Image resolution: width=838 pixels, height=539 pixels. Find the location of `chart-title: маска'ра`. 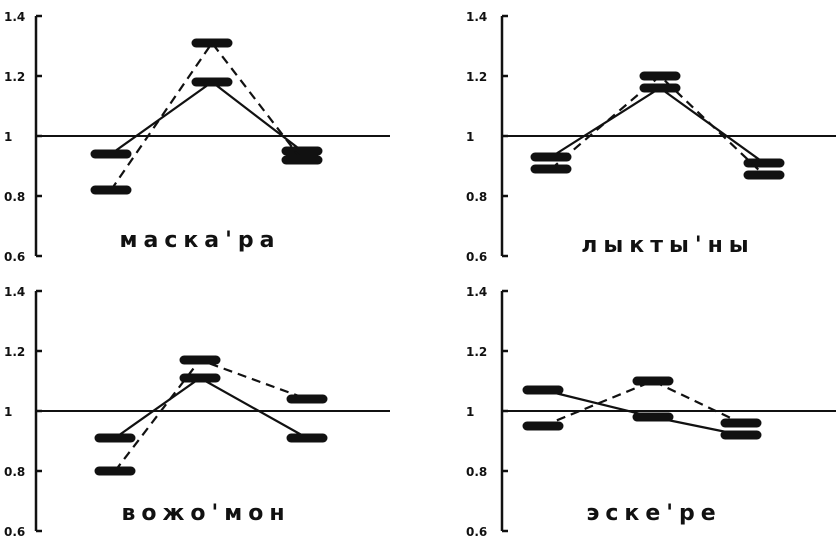

chart-title: маска'ра is located at coordinates (200, 240).